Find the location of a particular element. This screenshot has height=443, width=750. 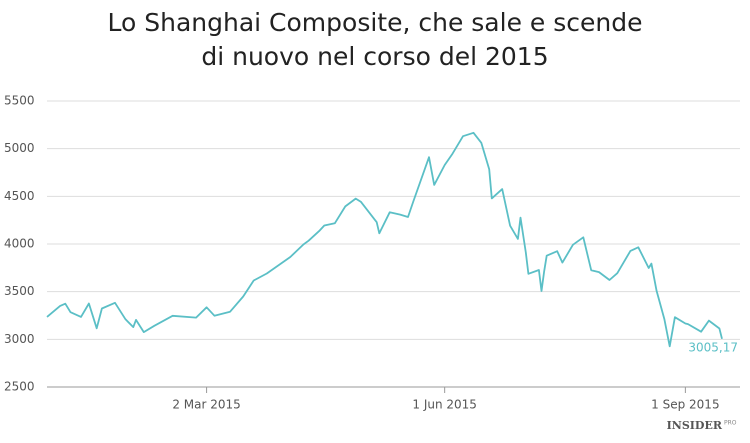

y-tick-label: 3000 is located at coordinates (19, 339).